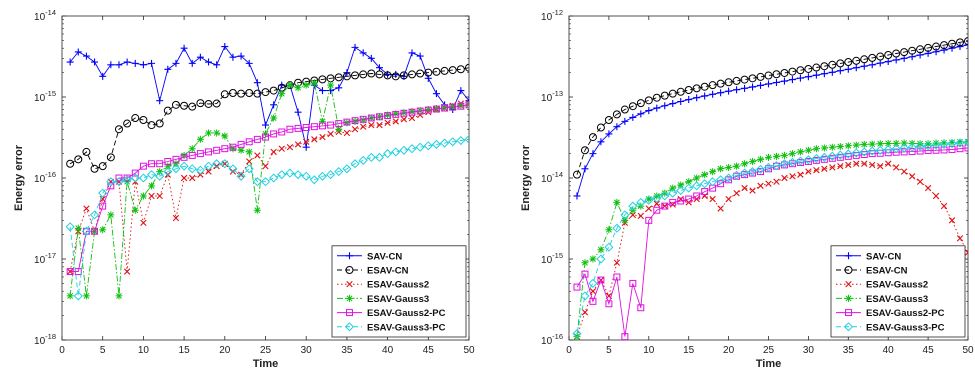 This screenshot has width=975, height=374. Describe the element at coordinates (45, 96) in the screenshot. I see `y-tick-label: 10-15` at that location.